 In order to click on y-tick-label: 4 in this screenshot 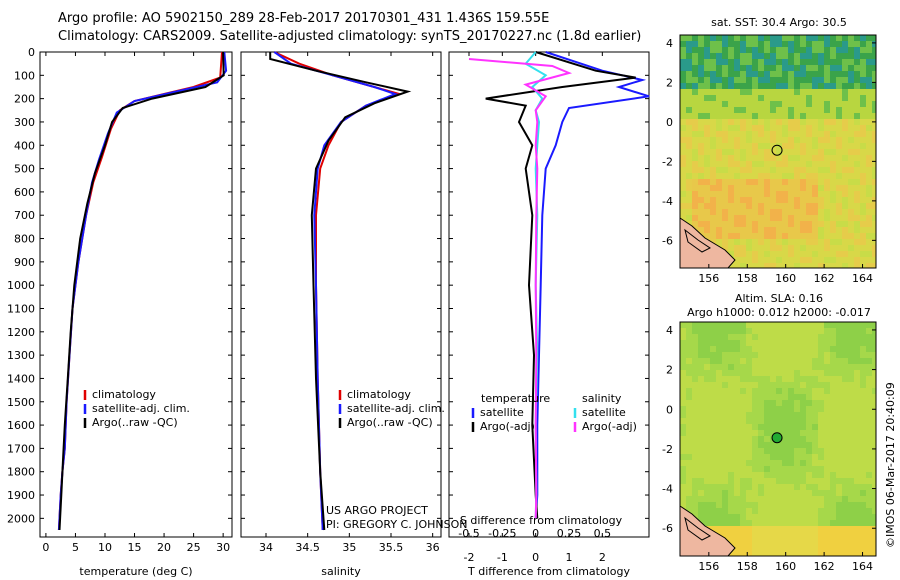, I will do `click(669, 43)`.